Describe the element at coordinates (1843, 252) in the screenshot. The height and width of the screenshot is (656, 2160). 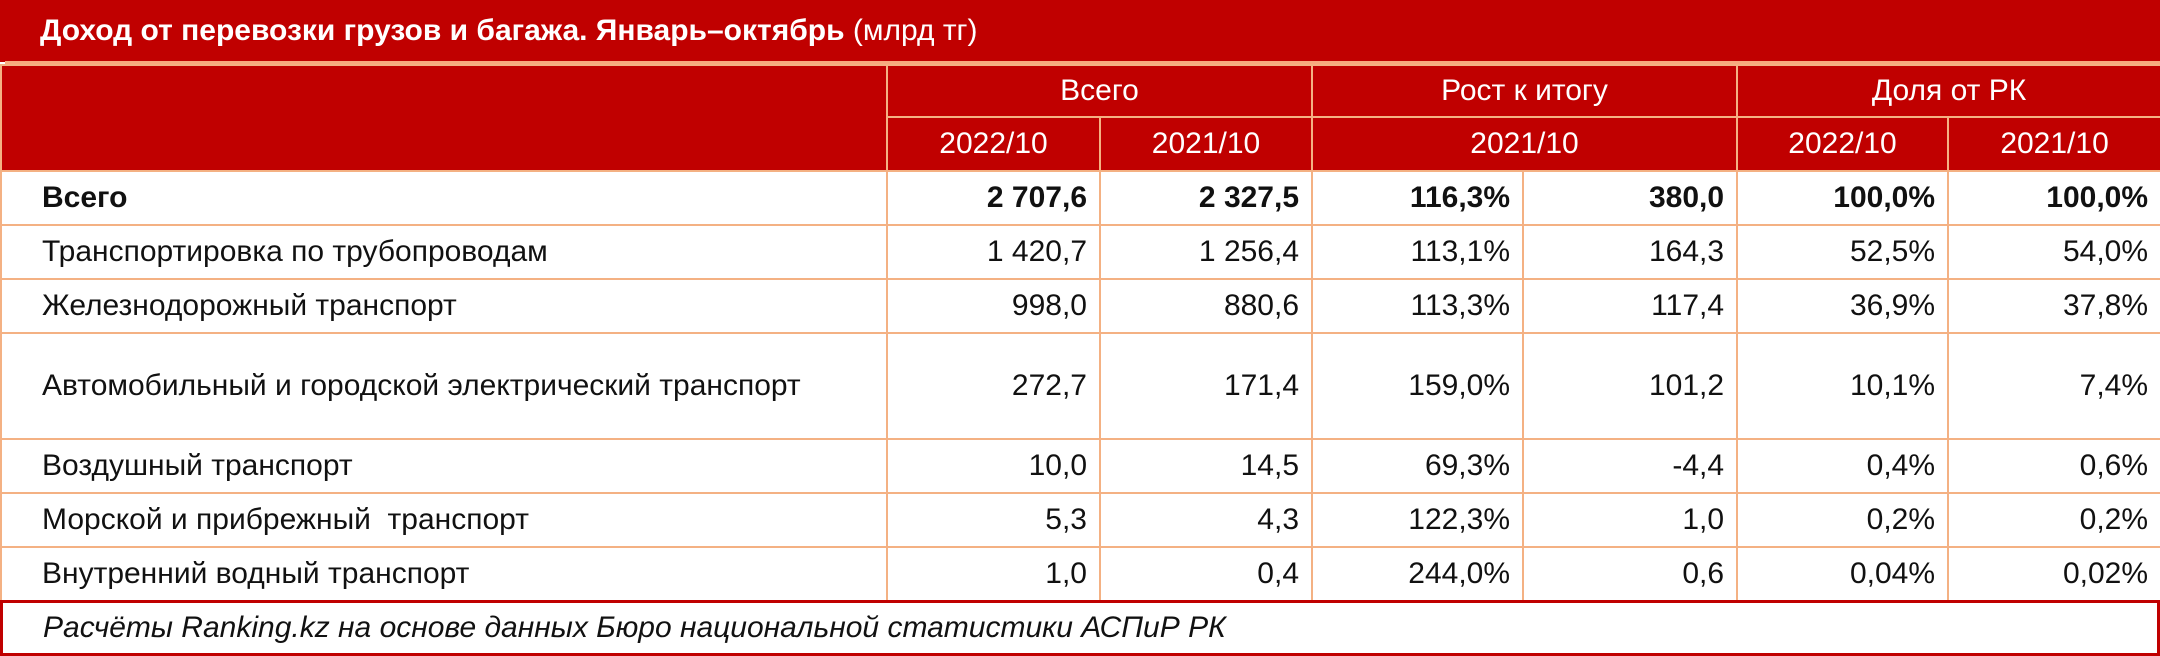
I see `cell-share-2022: 52,5%` at that location.